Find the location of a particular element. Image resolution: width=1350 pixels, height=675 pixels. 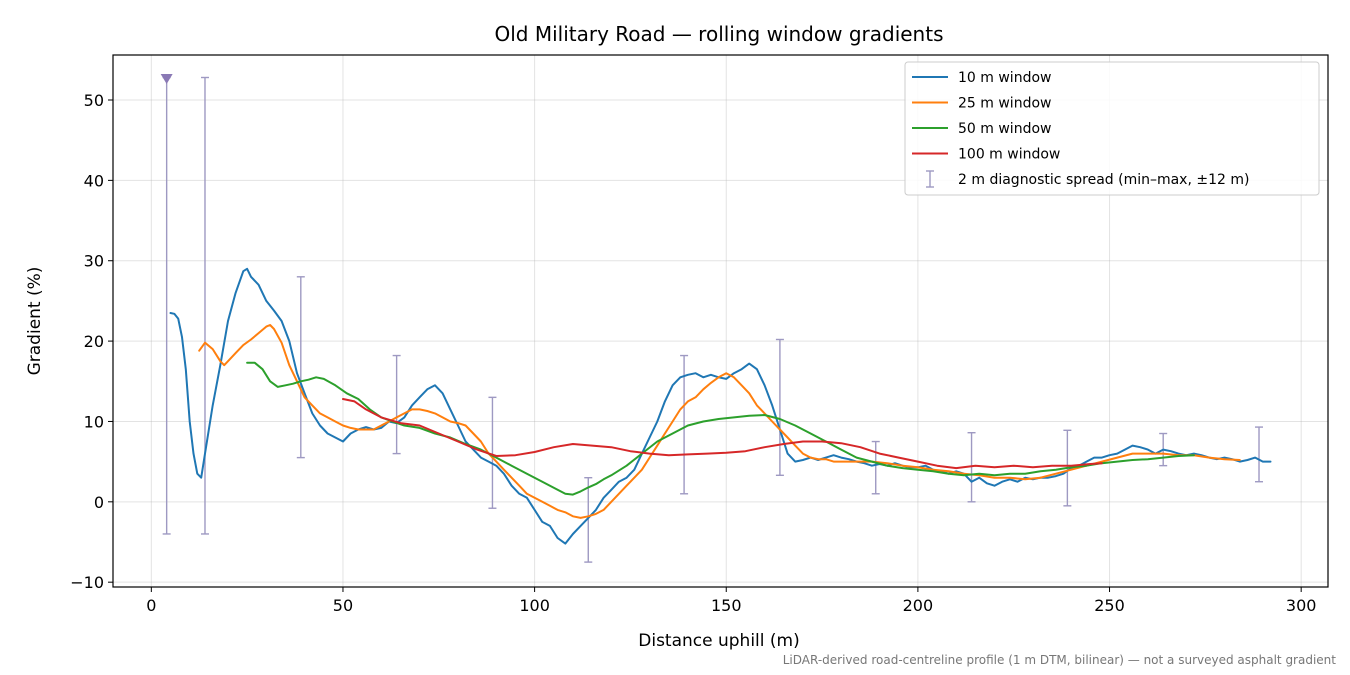

y-tick-label: 20 is located at coordinates (94, 341).